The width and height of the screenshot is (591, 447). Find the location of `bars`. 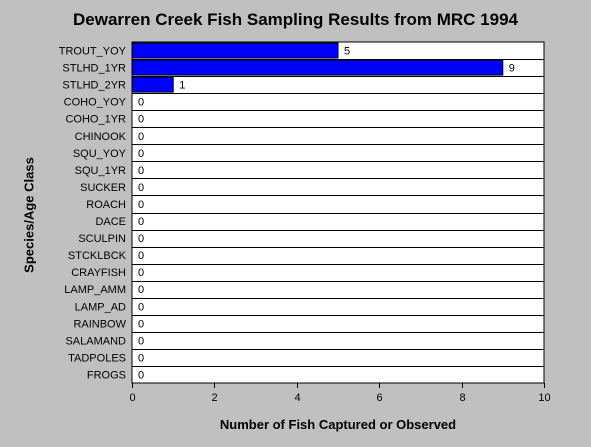

bars is located at coordinates (317, 67).